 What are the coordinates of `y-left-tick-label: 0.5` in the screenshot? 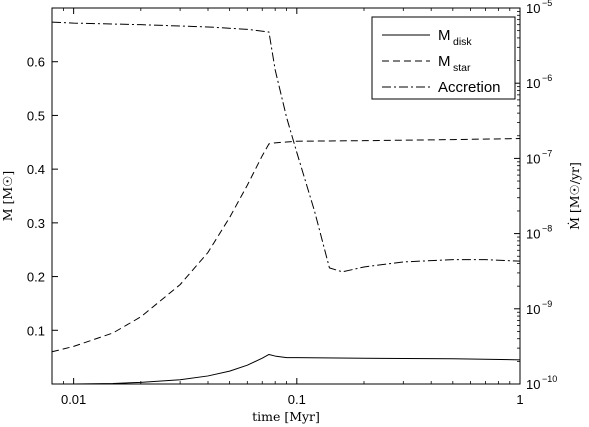 It's located at (36, 115).